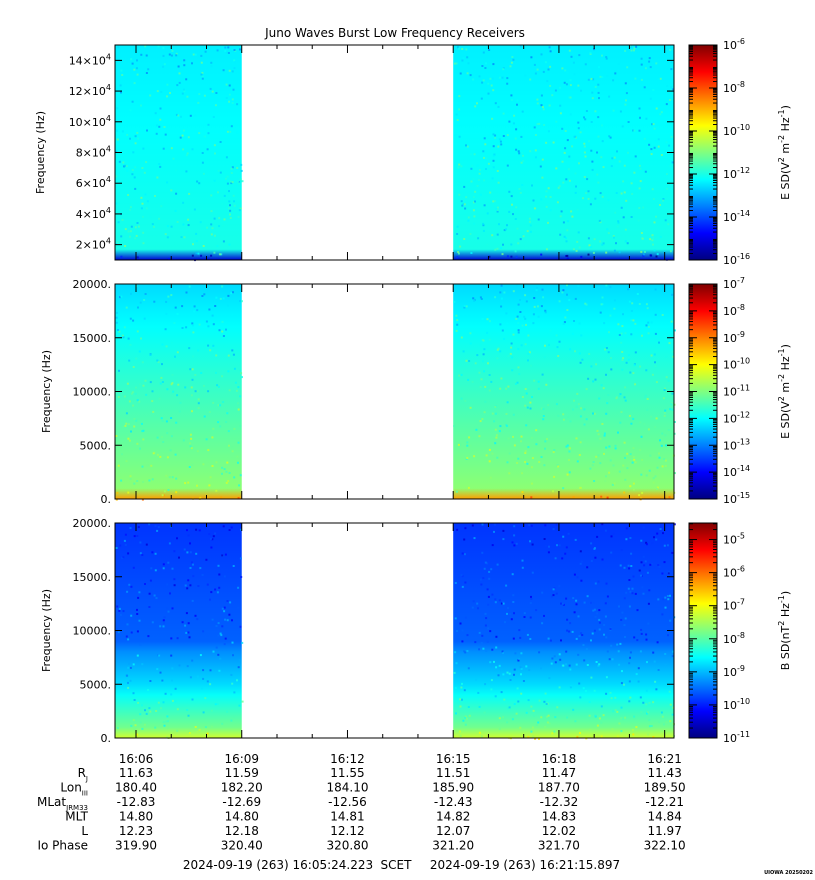  Describe the element at coordinates (453, 788) in the screenshot. I see `ephemeris-value: 185.90` at that location.